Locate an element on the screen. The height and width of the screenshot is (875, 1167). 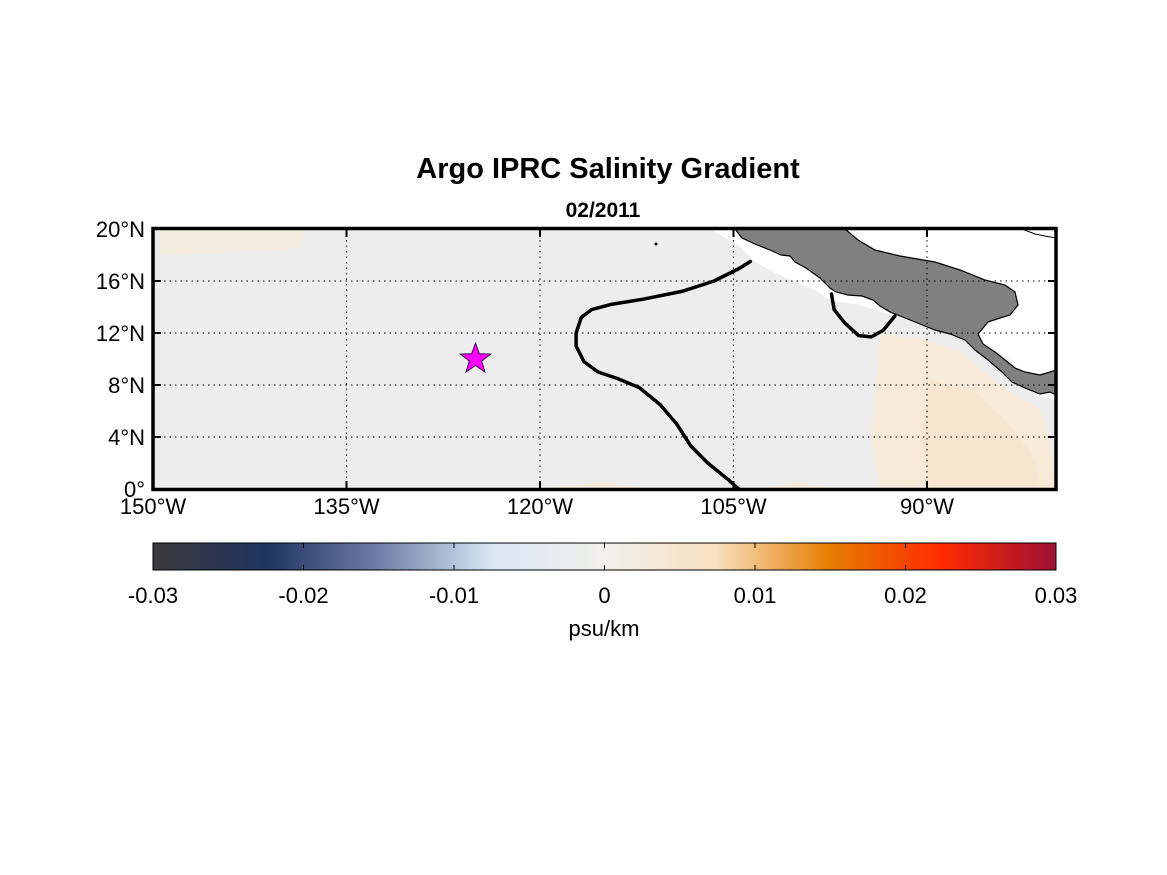
x-tick-label: 150°W is located at coordinates (153, 506).